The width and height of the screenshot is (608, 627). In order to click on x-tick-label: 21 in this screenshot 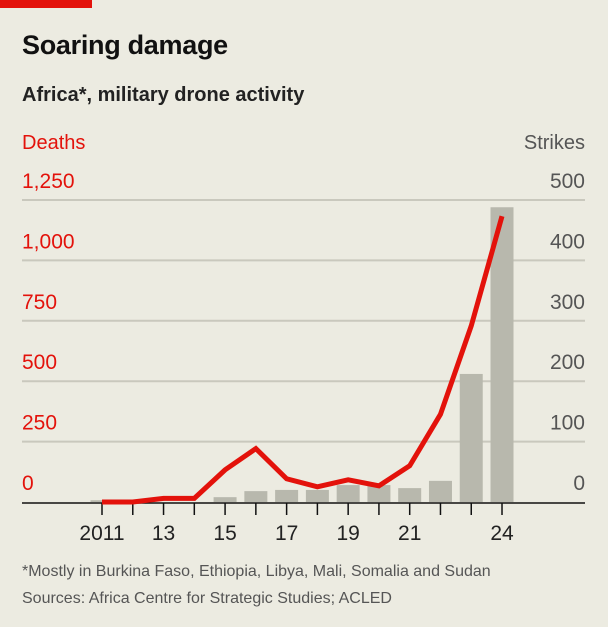, I will do `click(409, 533)`.